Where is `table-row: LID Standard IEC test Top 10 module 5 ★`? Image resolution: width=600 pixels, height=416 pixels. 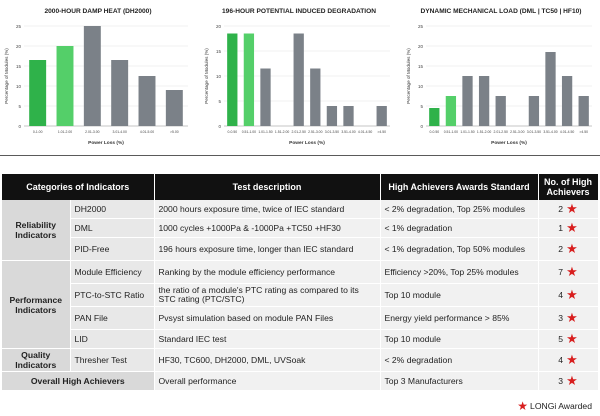
table-row: LID Standard IEC test Top 10 module 5 ★ is located at coordinates (300, 339).